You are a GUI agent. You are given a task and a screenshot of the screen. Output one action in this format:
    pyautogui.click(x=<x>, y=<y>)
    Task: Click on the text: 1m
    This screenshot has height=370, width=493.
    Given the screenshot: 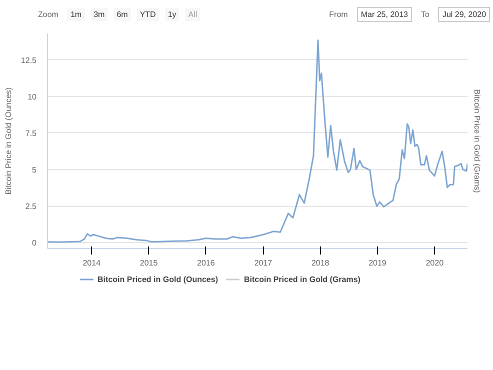 What is the action you would take?
    pyautogui.click(x=76, y=15)
    